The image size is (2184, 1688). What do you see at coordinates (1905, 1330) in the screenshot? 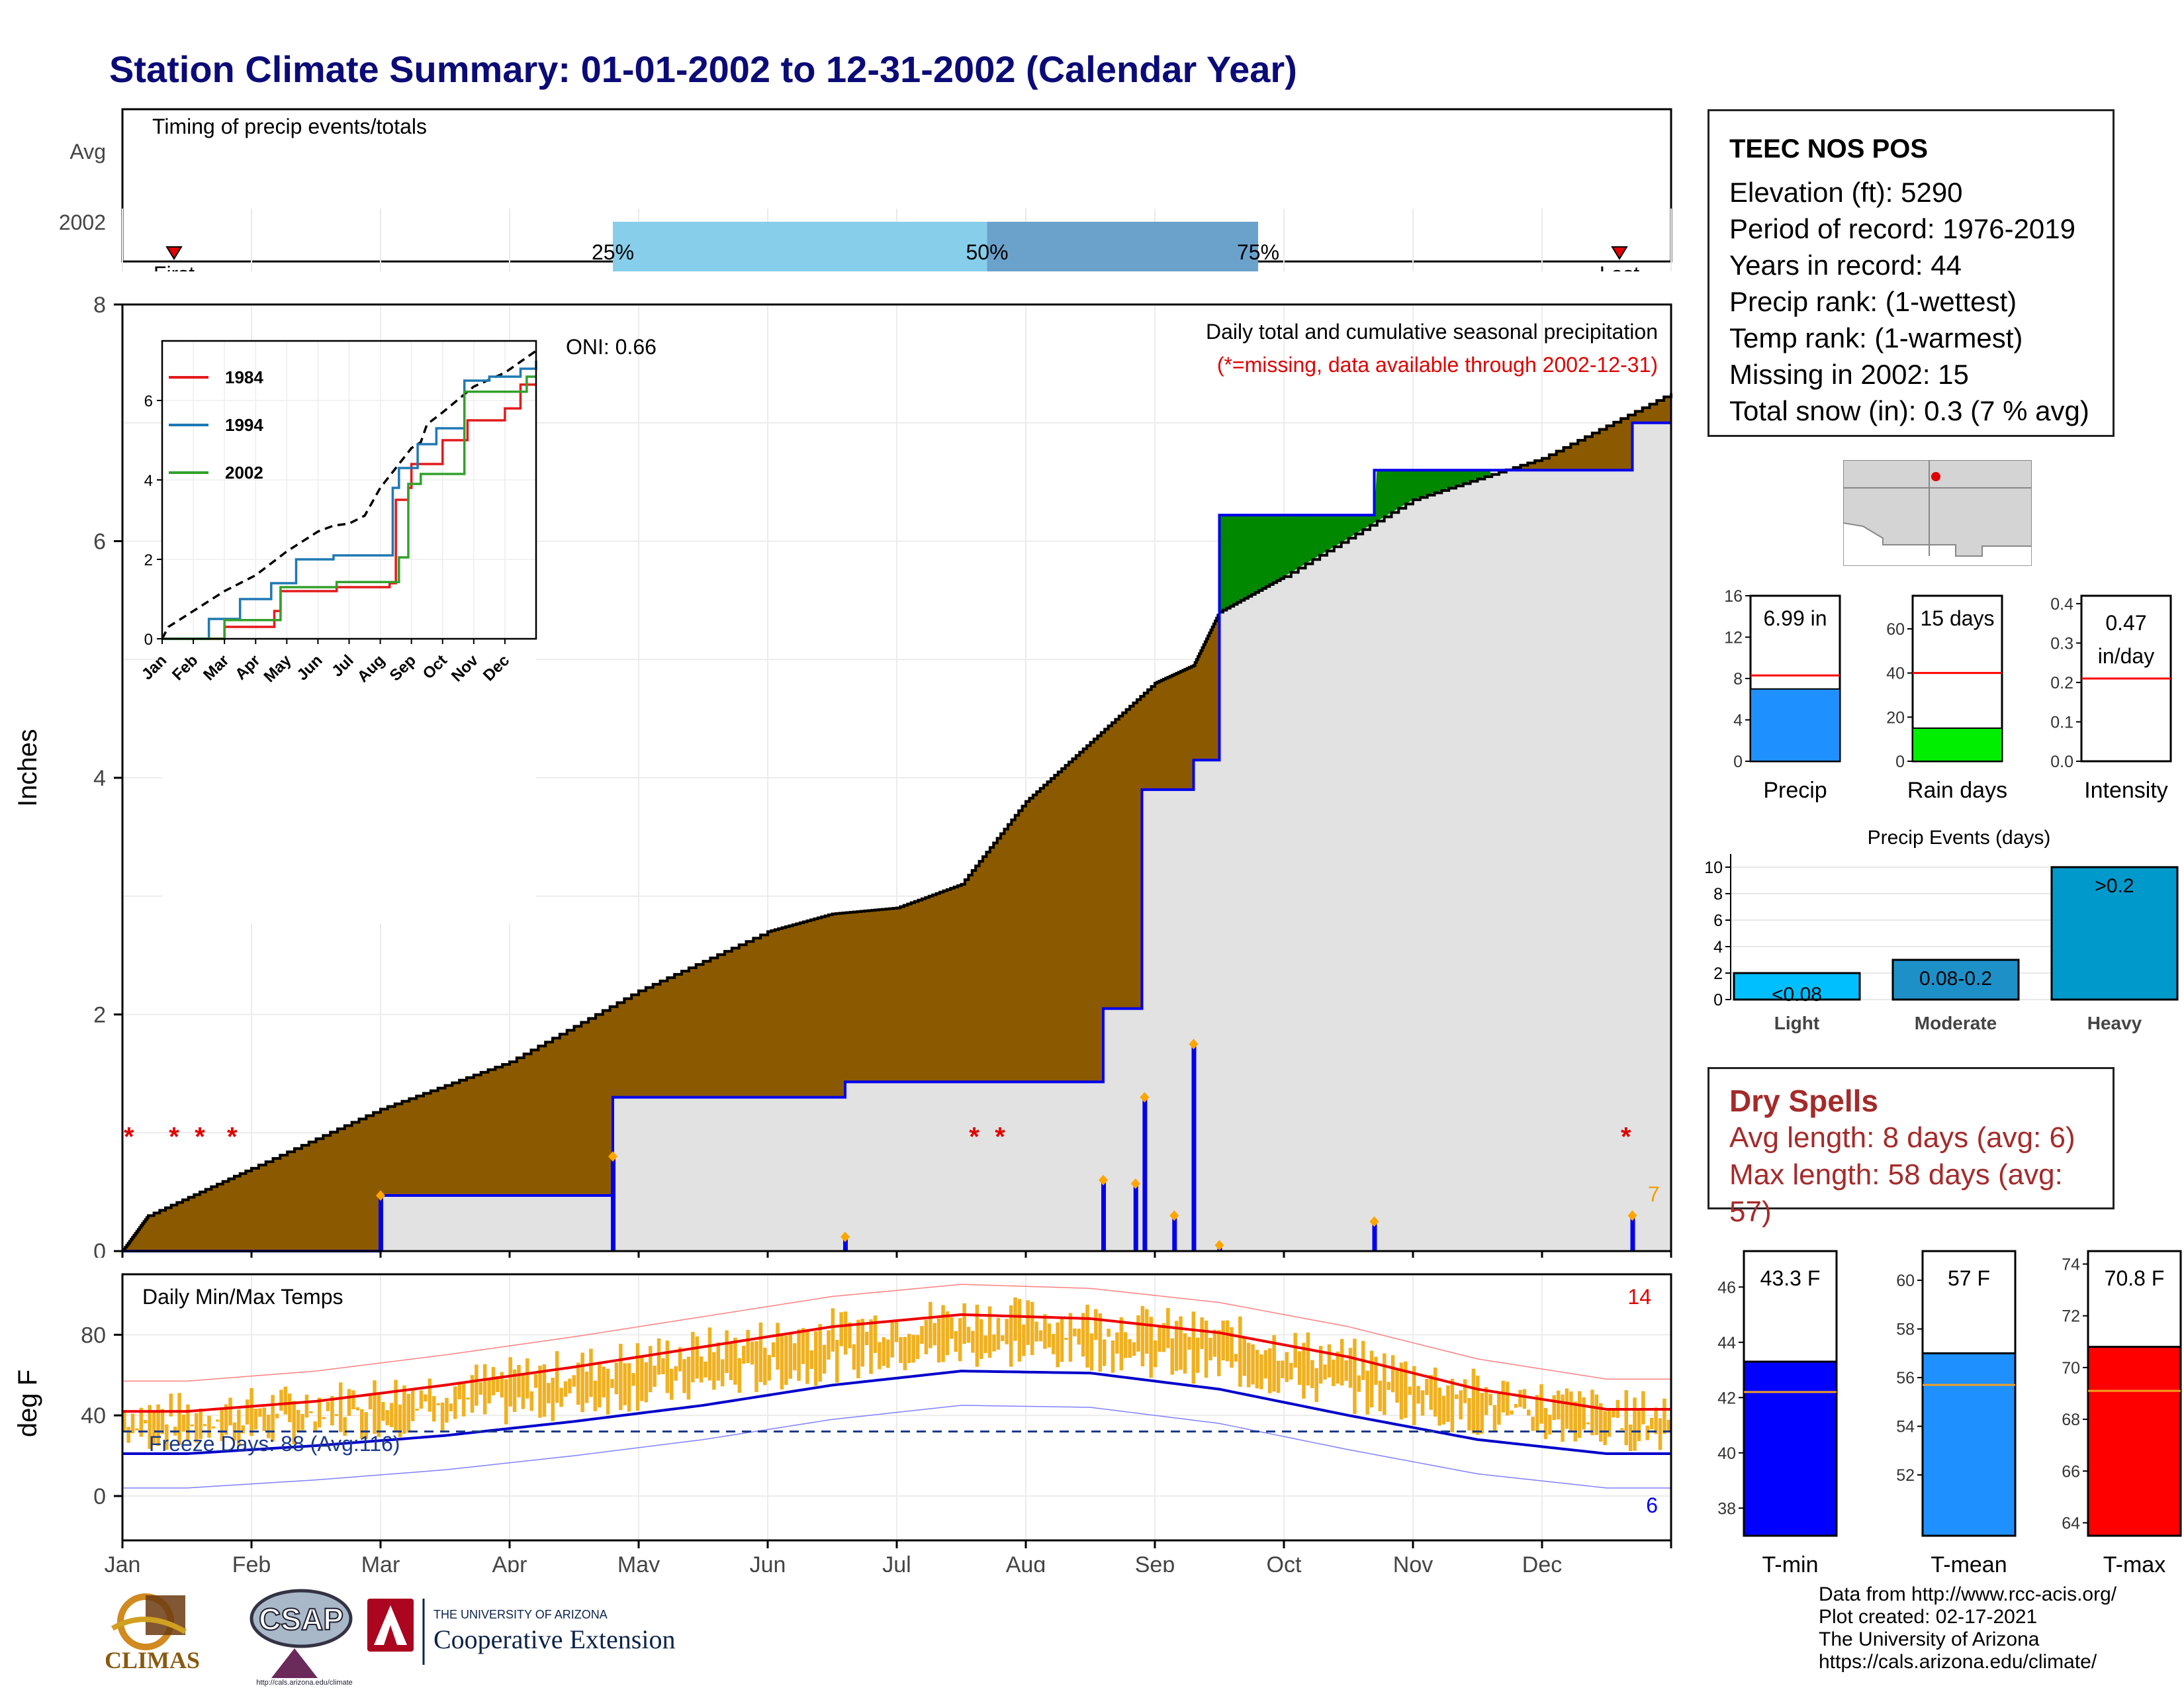
I see `temp-bar-tick-label: 58` at bounding box center [1905, 1330].